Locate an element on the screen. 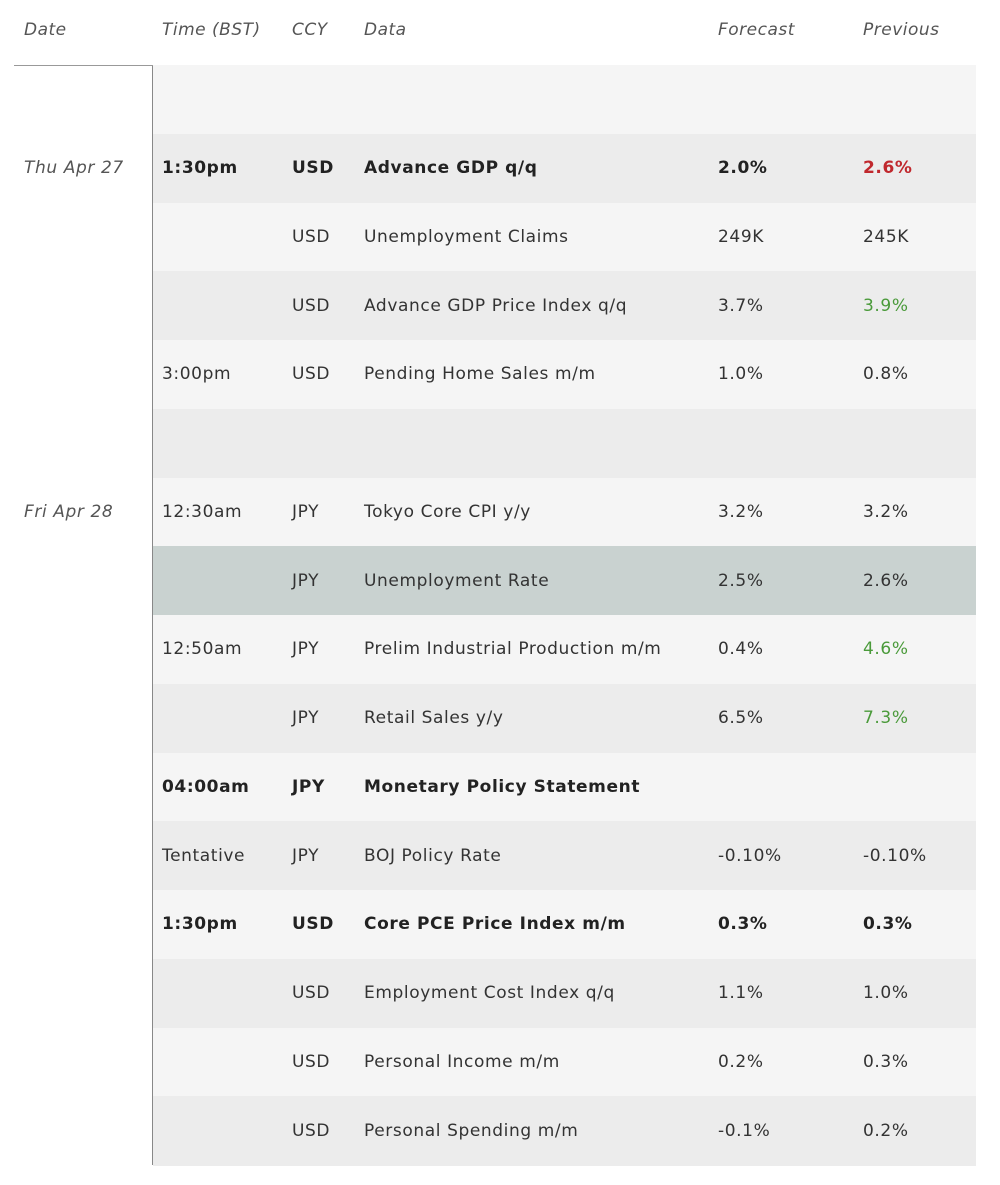  column-header: CCY is located at coordinates (310, 30).